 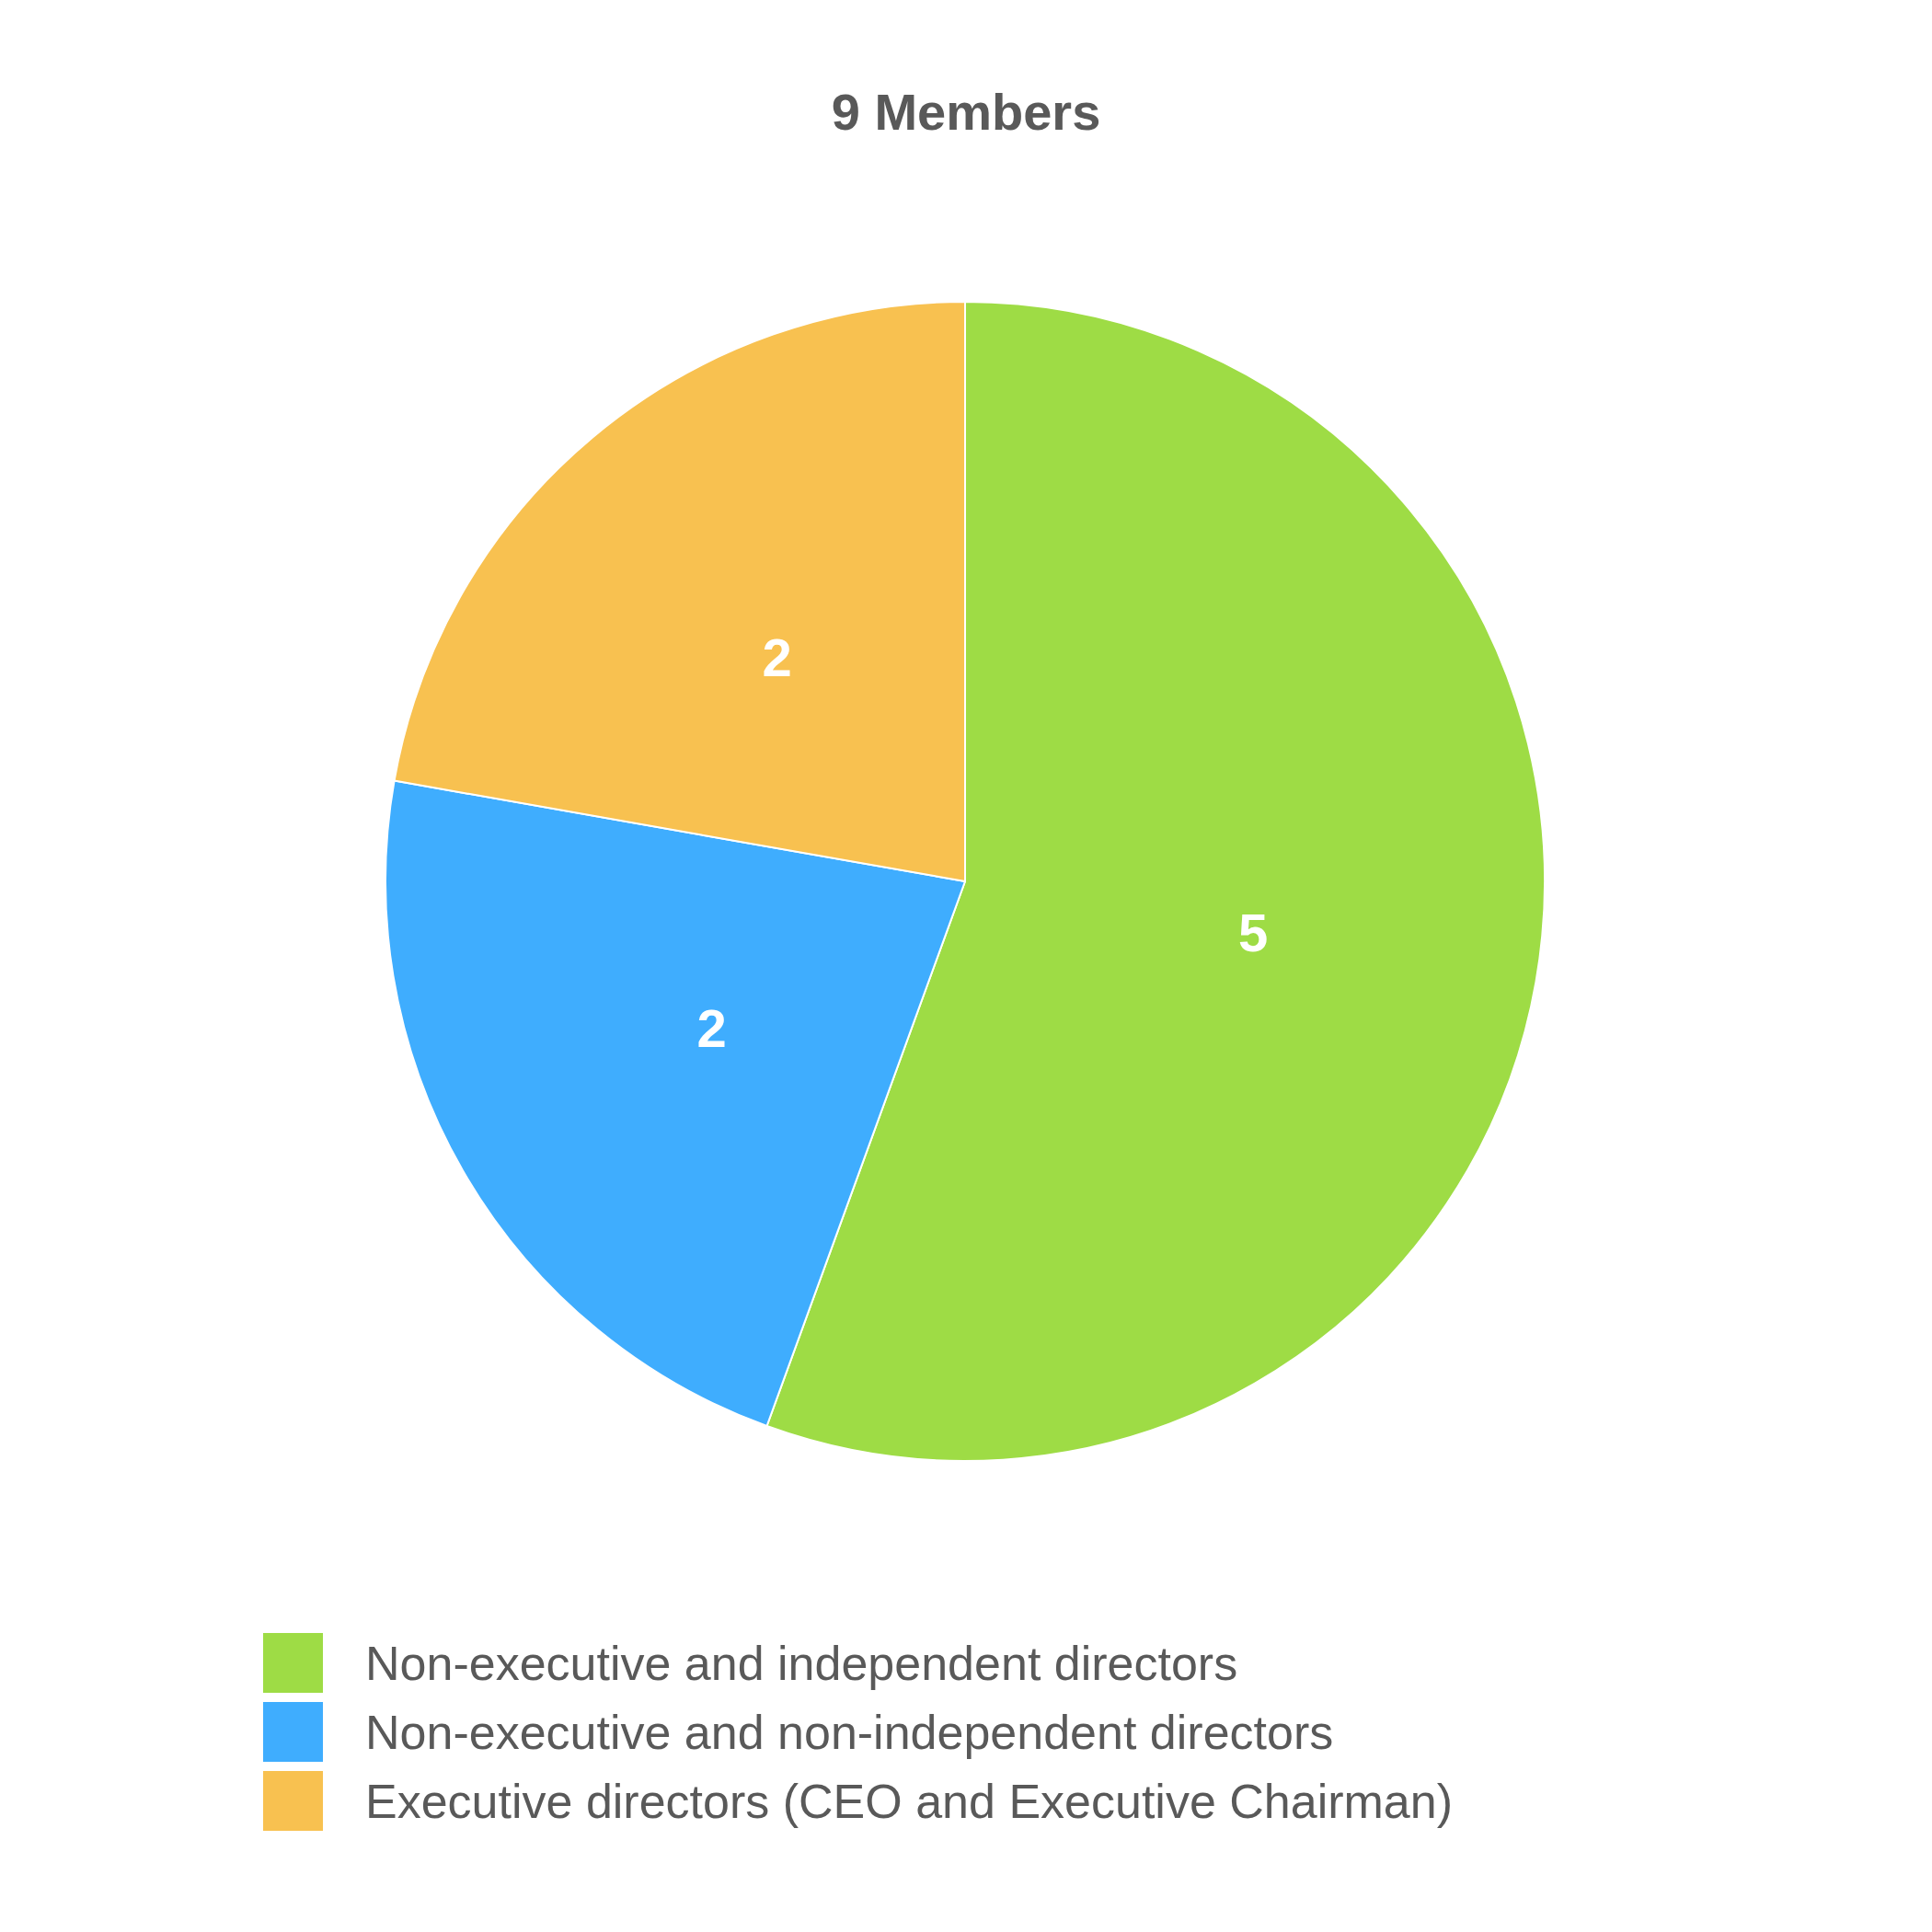 I want to click on chart-title: 9 Members, so click(x=966, y=111).